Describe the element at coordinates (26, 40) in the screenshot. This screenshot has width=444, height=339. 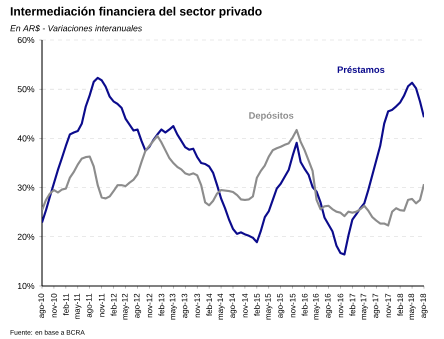
I see `y-tick-label: 60%` at that location.